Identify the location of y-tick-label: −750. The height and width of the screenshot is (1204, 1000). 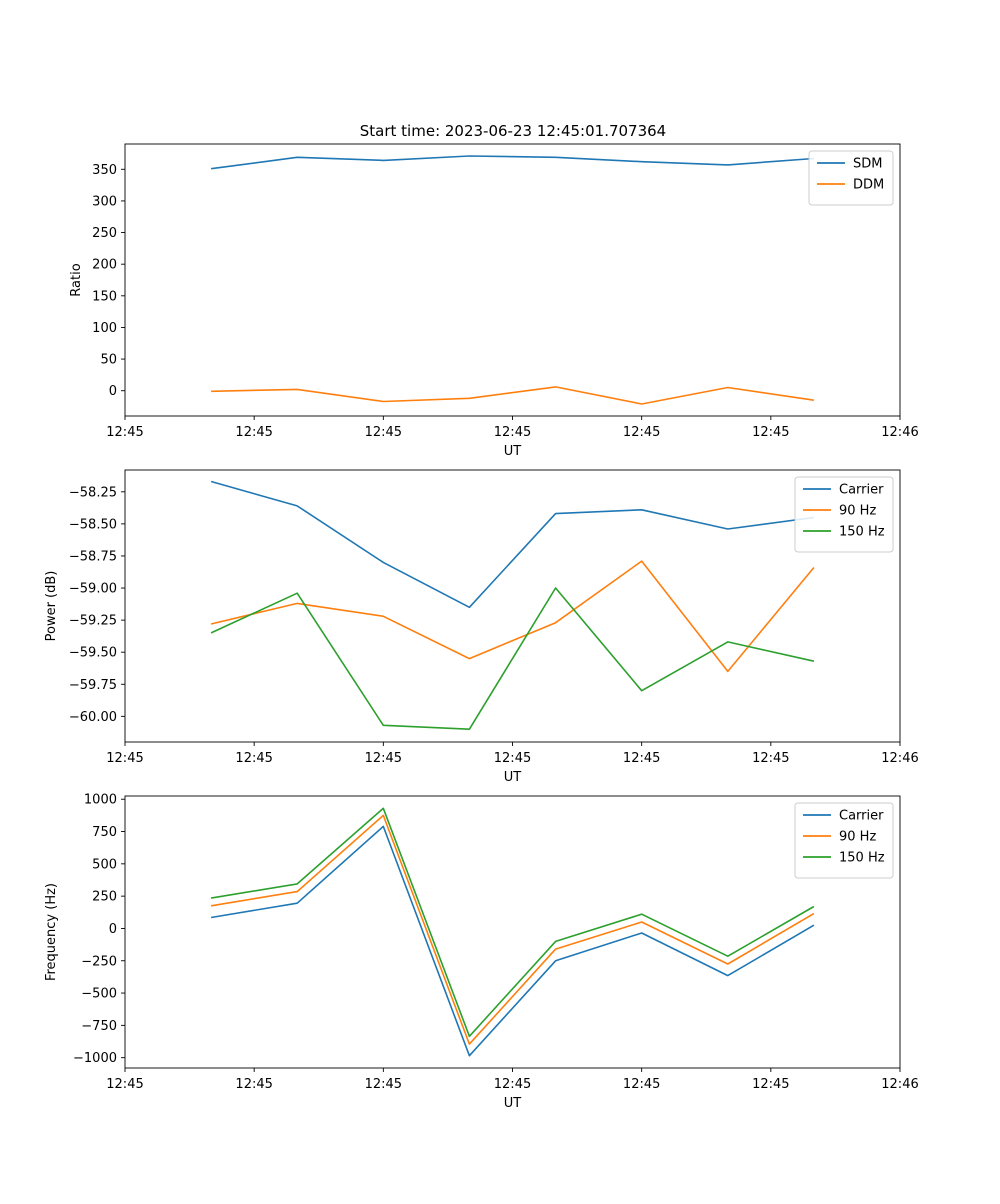
(99, 1026).